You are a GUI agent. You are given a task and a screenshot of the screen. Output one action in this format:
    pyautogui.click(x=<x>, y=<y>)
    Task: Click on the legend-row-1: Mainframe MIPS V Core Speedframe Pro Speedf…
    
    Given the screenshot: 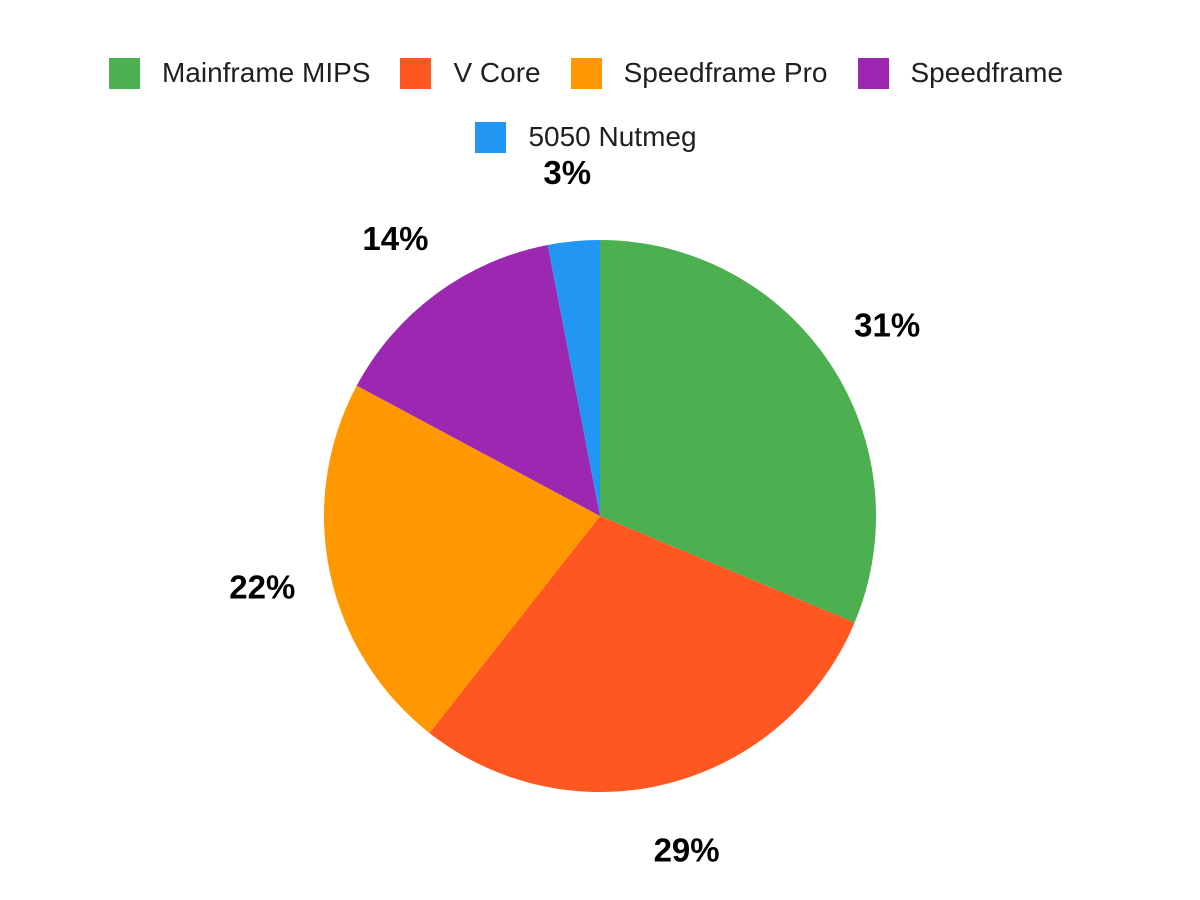 What is the action you would take?
    pyautogui.click(x=586, y=73)
    